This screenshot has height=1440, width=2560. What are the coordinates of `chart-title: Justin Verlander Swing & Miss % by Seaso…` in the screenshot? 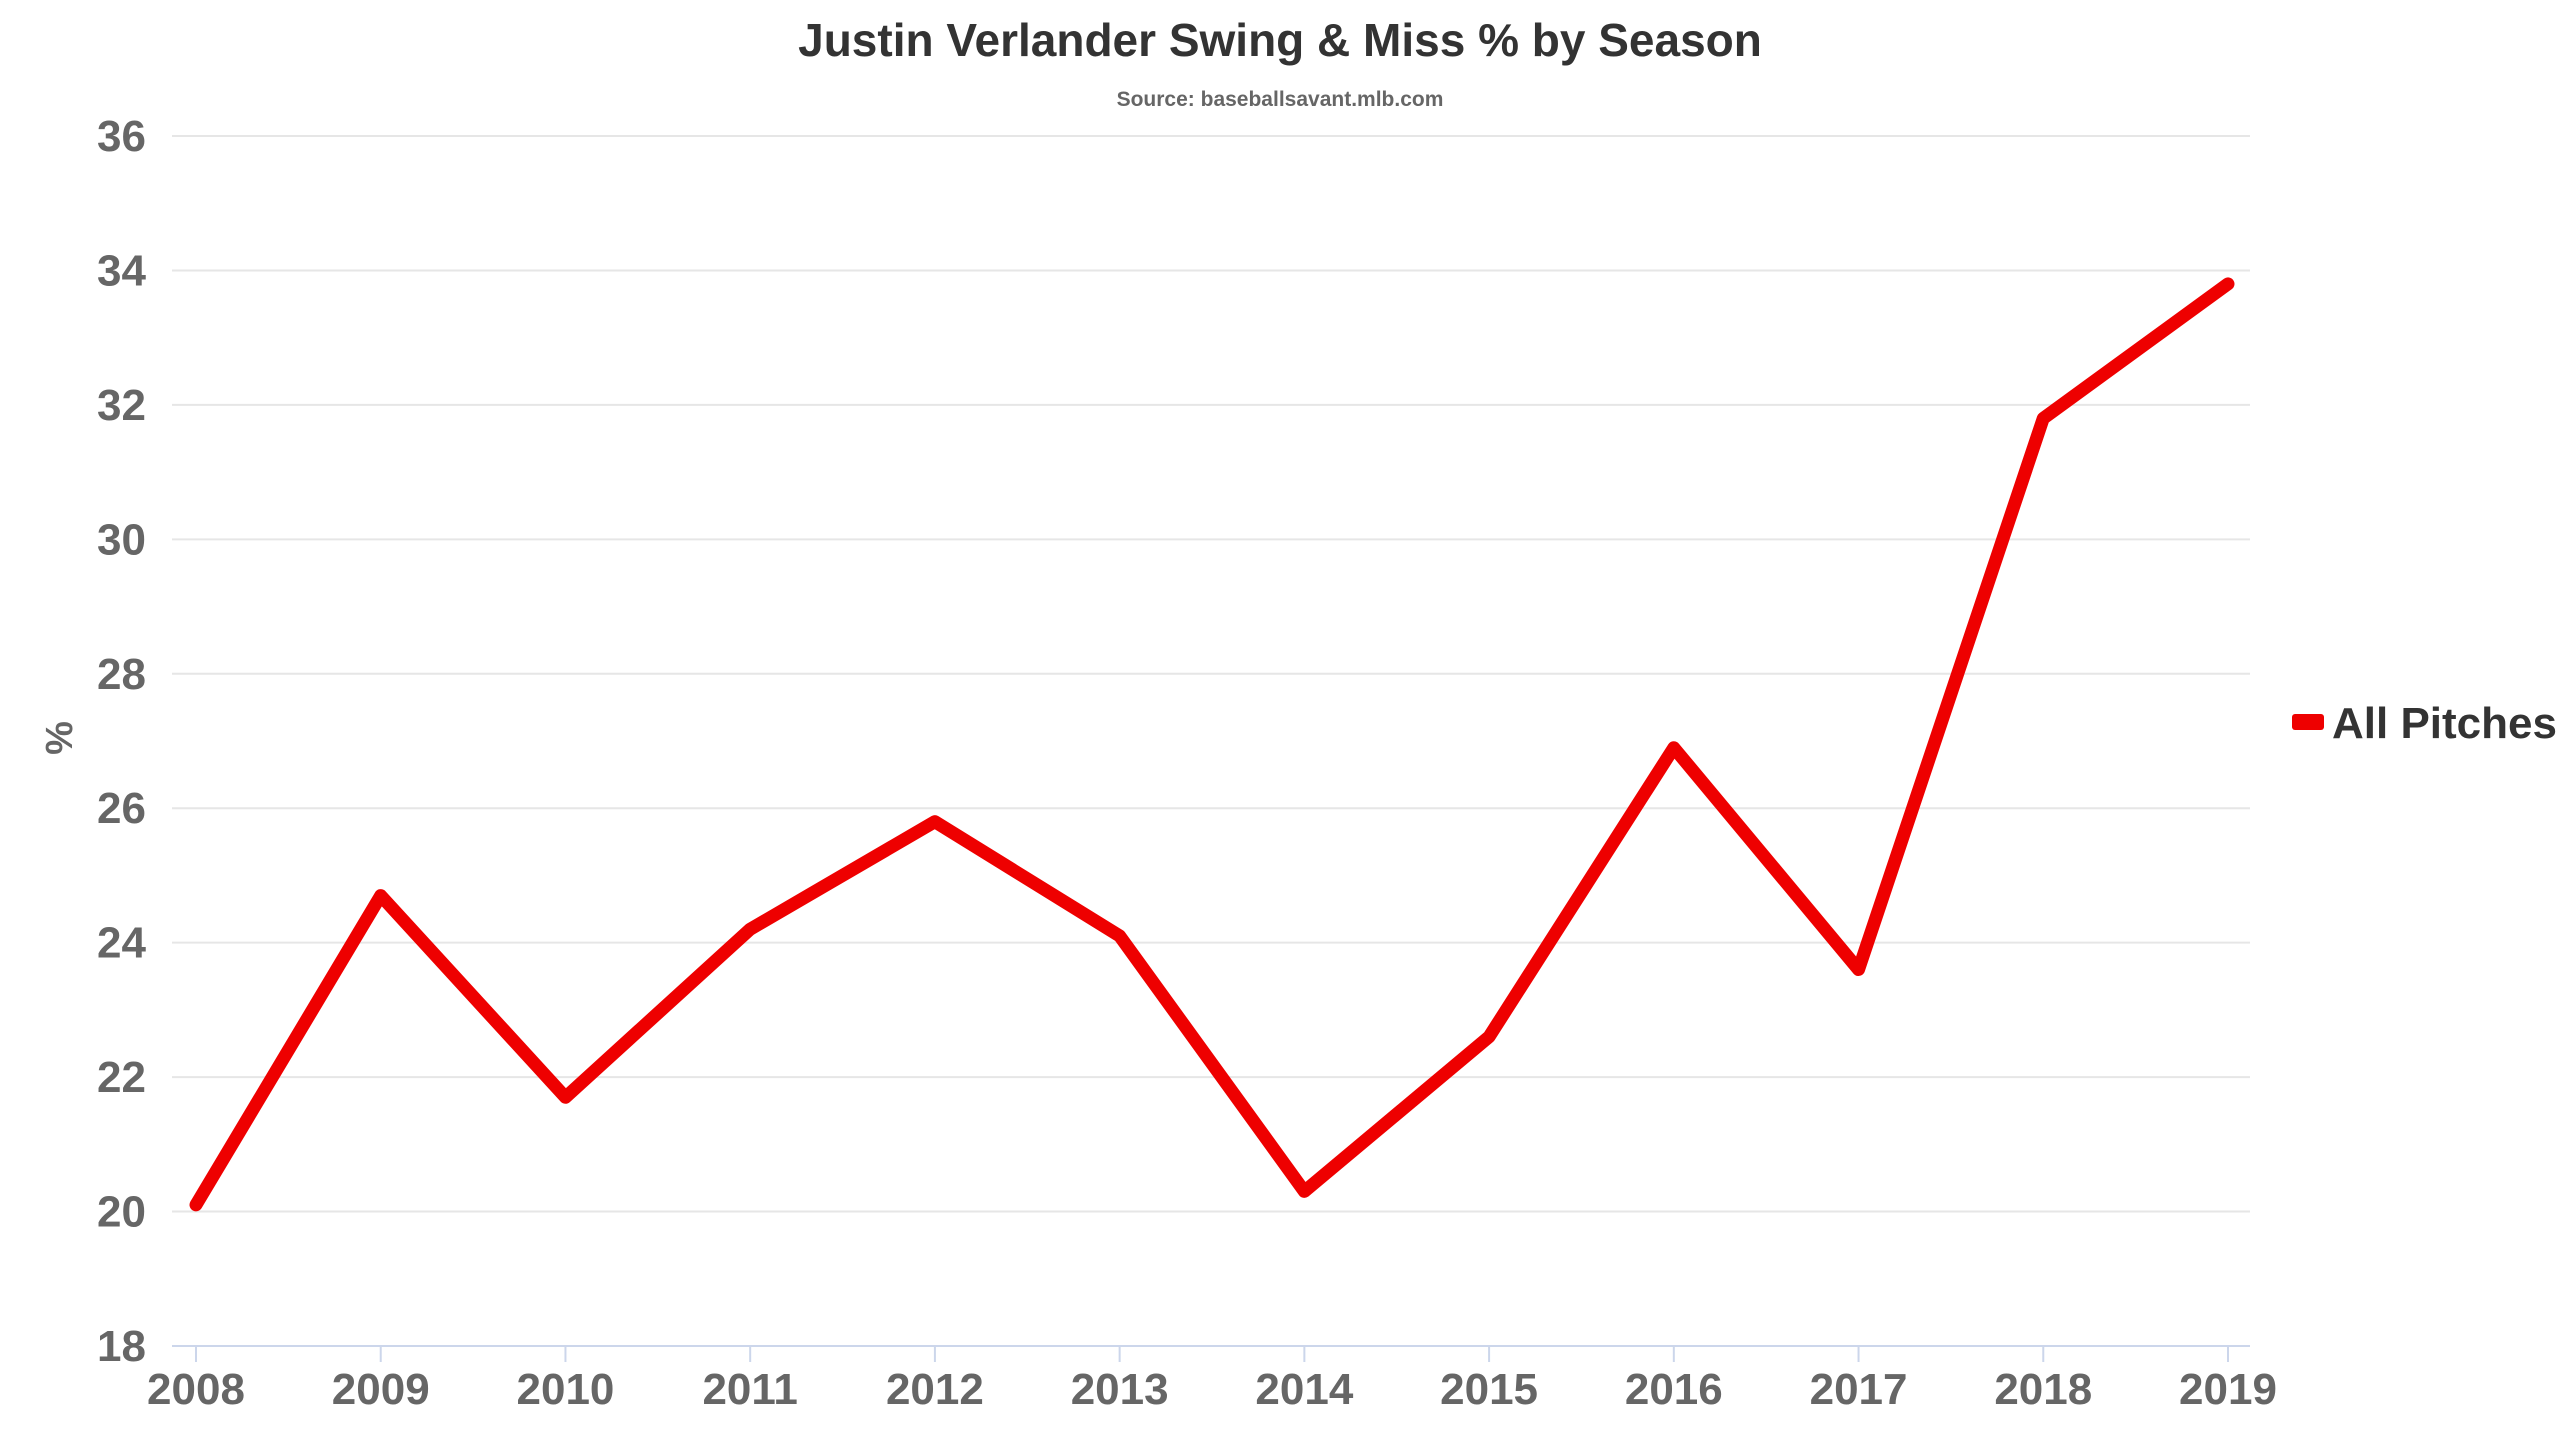 It's located at (1280, 40).